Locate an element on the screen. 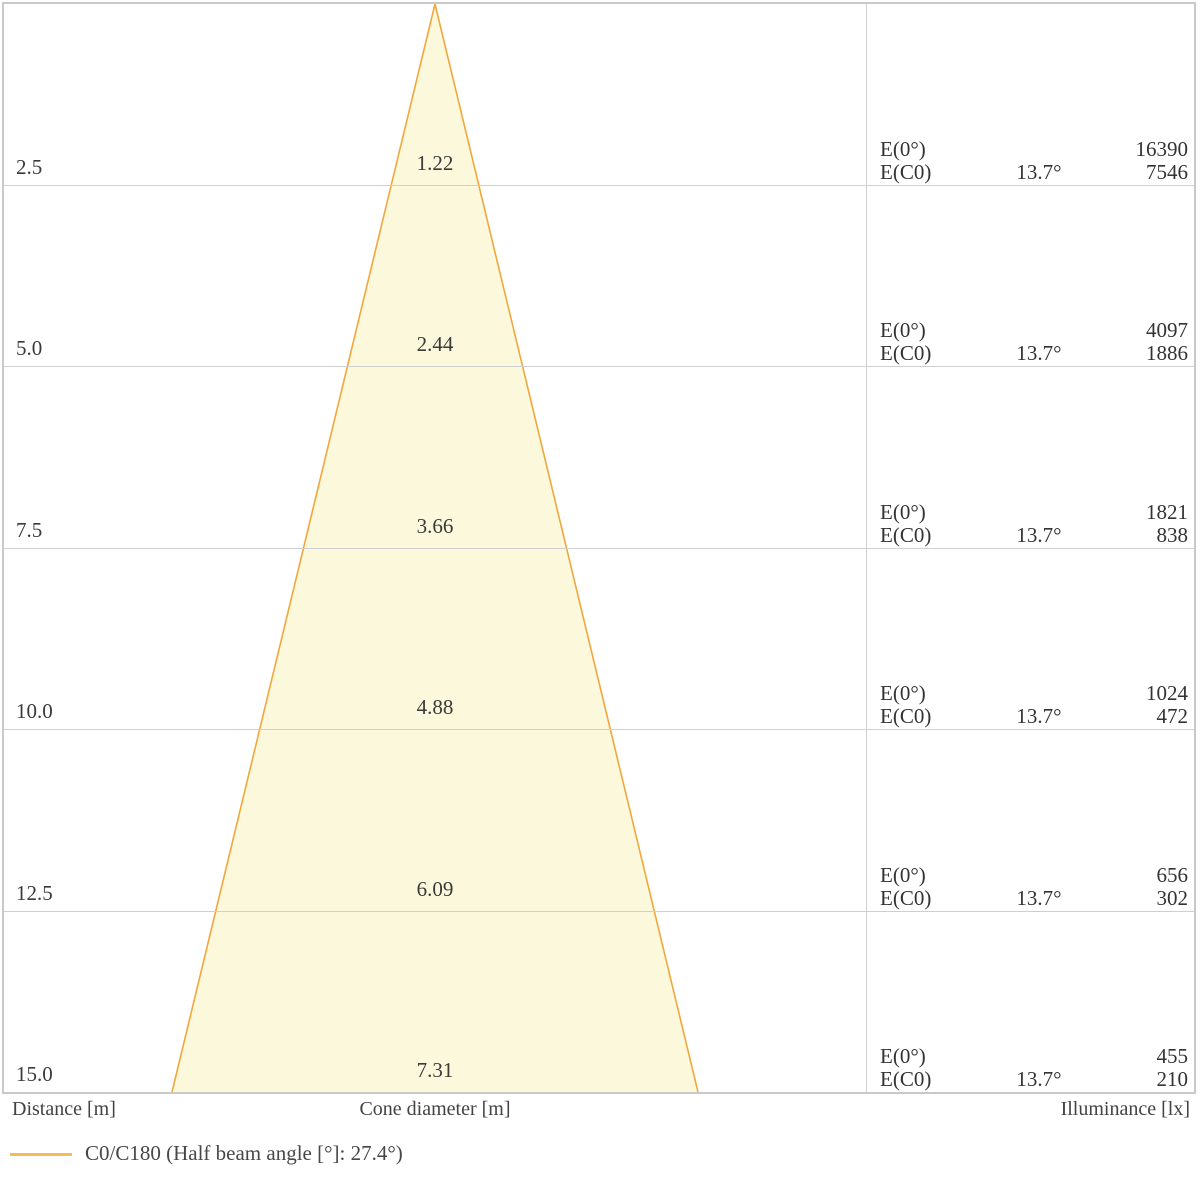  table-row: 5.0 2.44 E(0°) 4097 E(C0) 13.7° 1886 is located at coordinates (599, 276).